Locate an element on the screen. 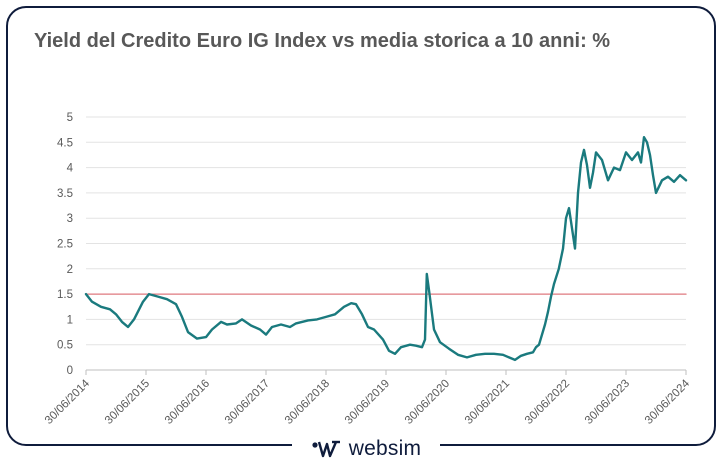 The height and width of the screenshot is (463, 728). y-tick-label: 2.5 is located at coordinates (65, 245).